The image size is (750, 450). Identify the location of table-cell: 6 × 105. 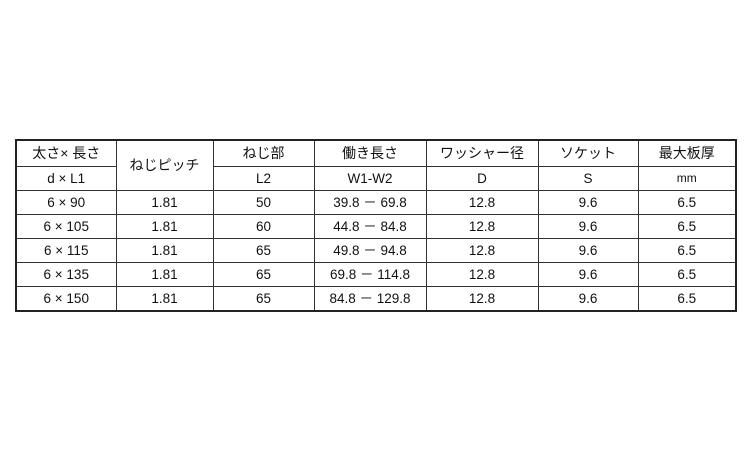
(66, 226).